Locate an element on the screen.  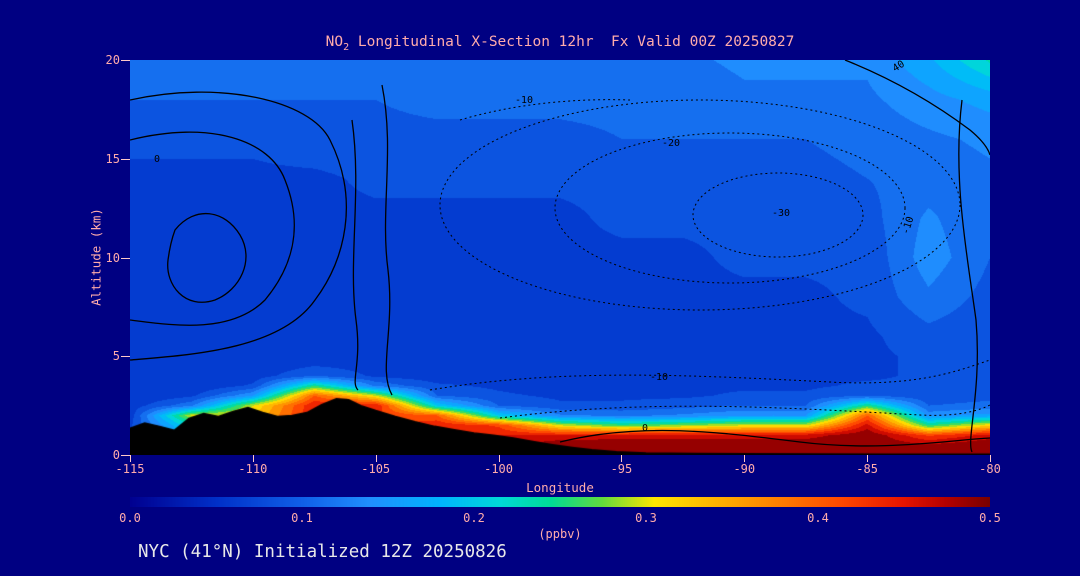
x-tick-label: -85 is located at coordinates (867, 469).